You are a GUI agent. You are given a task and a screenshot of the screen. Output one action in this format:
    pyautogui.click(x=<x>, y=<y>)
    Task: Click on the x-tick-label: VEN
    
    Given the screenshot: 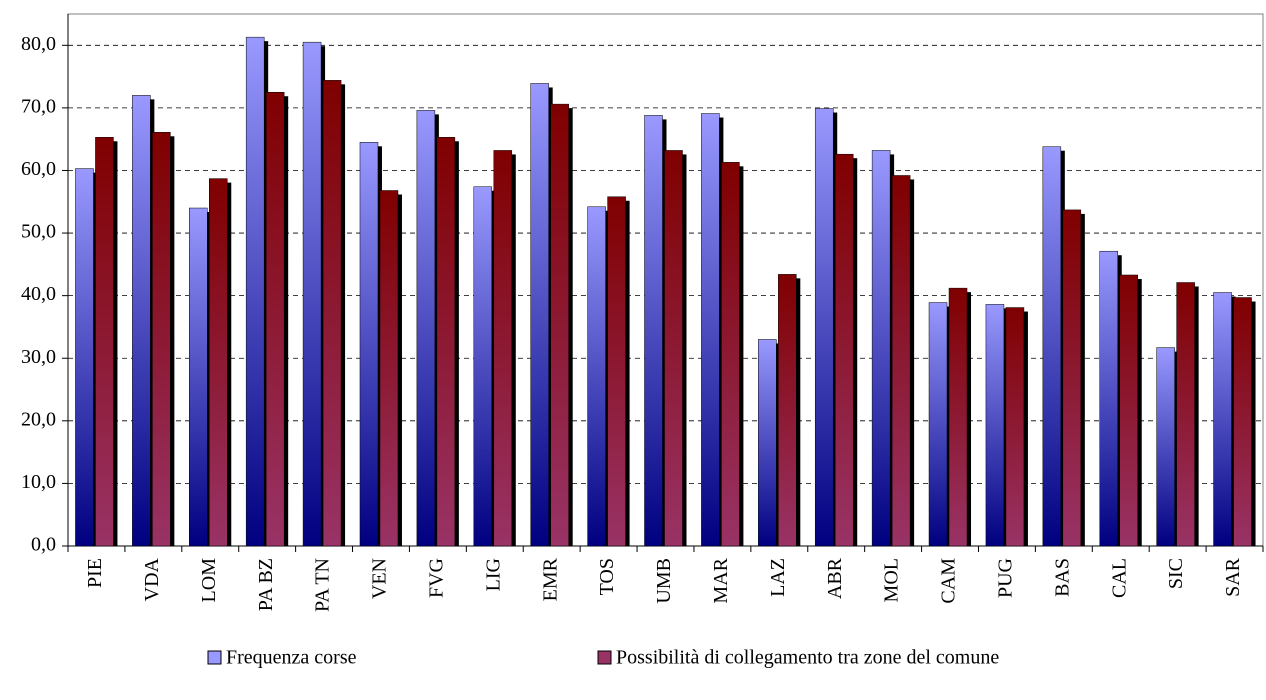 What is the action you would take?
    pyautogui.click(x=380, y=578)
    